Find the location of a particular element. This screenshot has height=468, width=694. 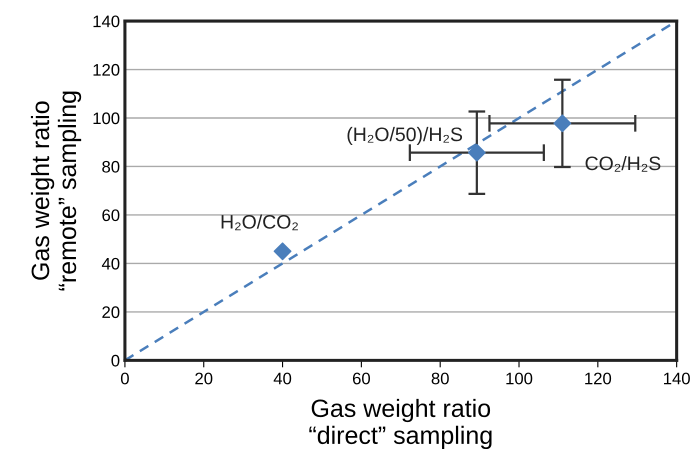

x-tick-label: 0 is located at coordinates (124, 378).